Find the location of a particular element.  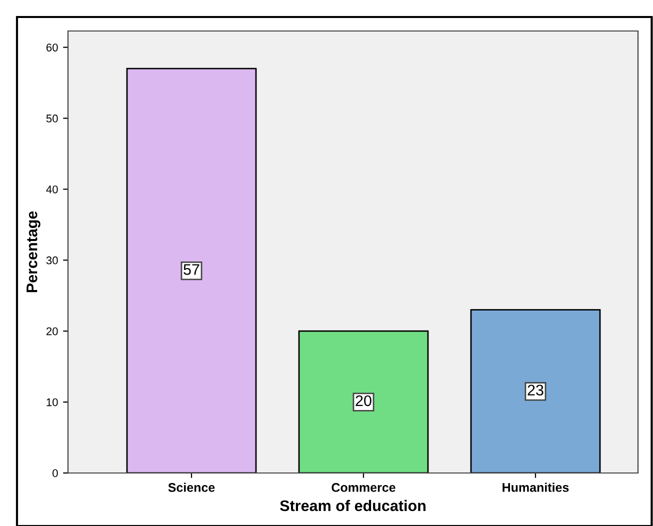

y-tick-label: 10 is located at coordinates (52, 402).